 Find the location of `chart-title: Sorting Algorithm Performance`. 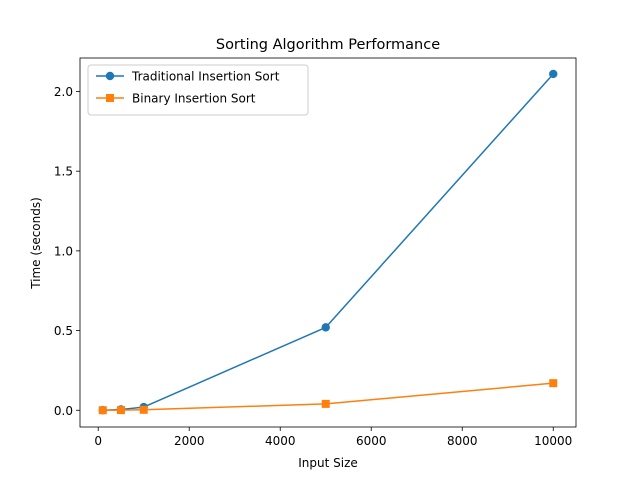

chart-title: Sorting Algorithm Performance is located at coordinates (328, 45).